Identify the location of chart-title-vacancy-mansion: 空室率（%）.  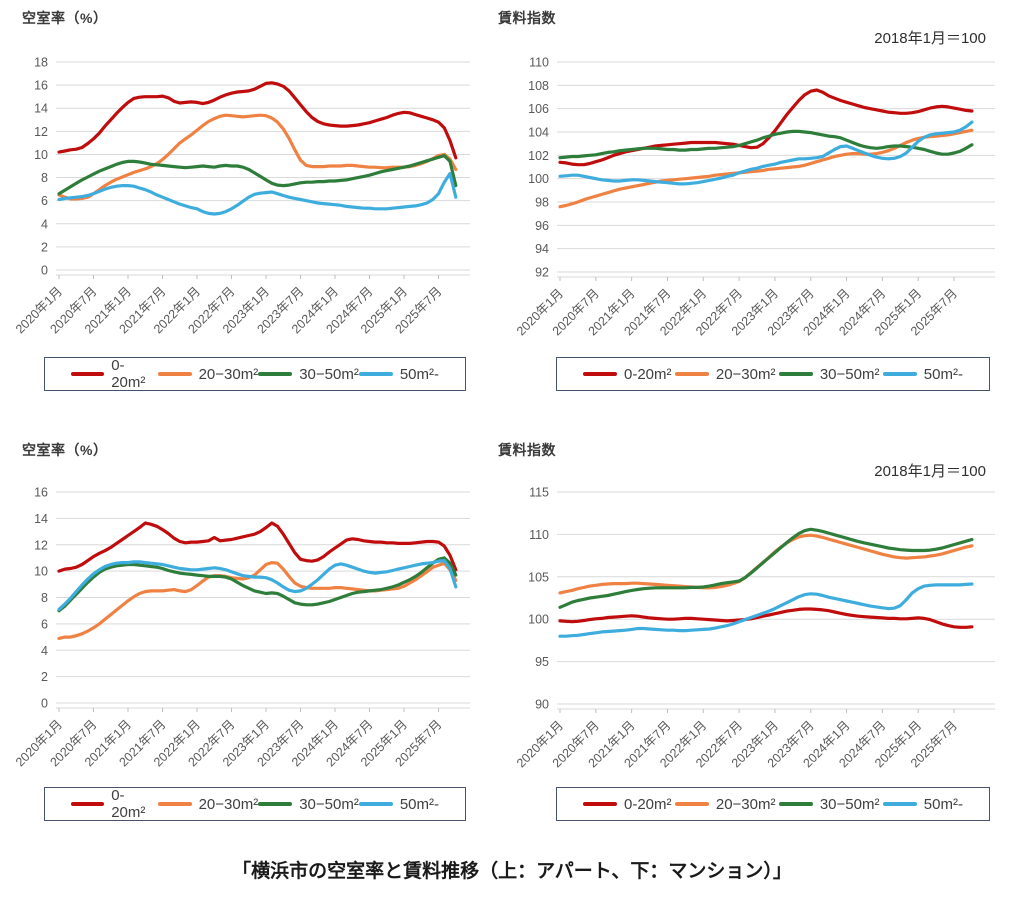
(65, 450).